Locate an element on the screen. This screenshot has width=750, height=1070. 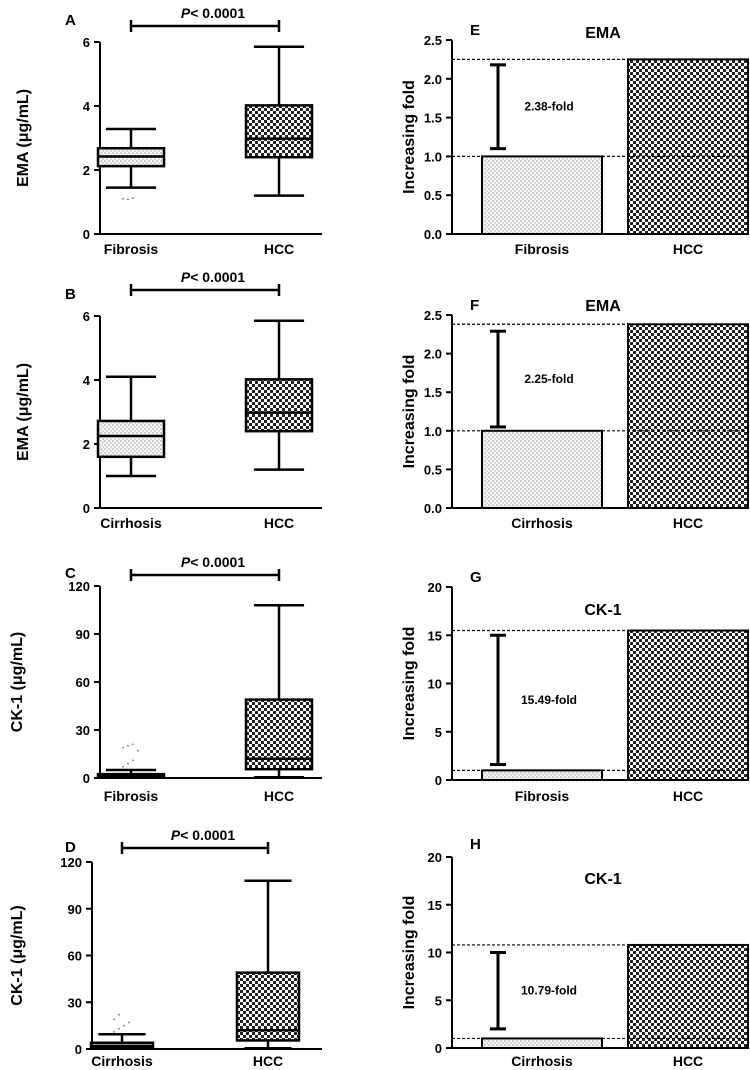
p-value-label: P< 0.0001 is located at coordinates (213, 277).